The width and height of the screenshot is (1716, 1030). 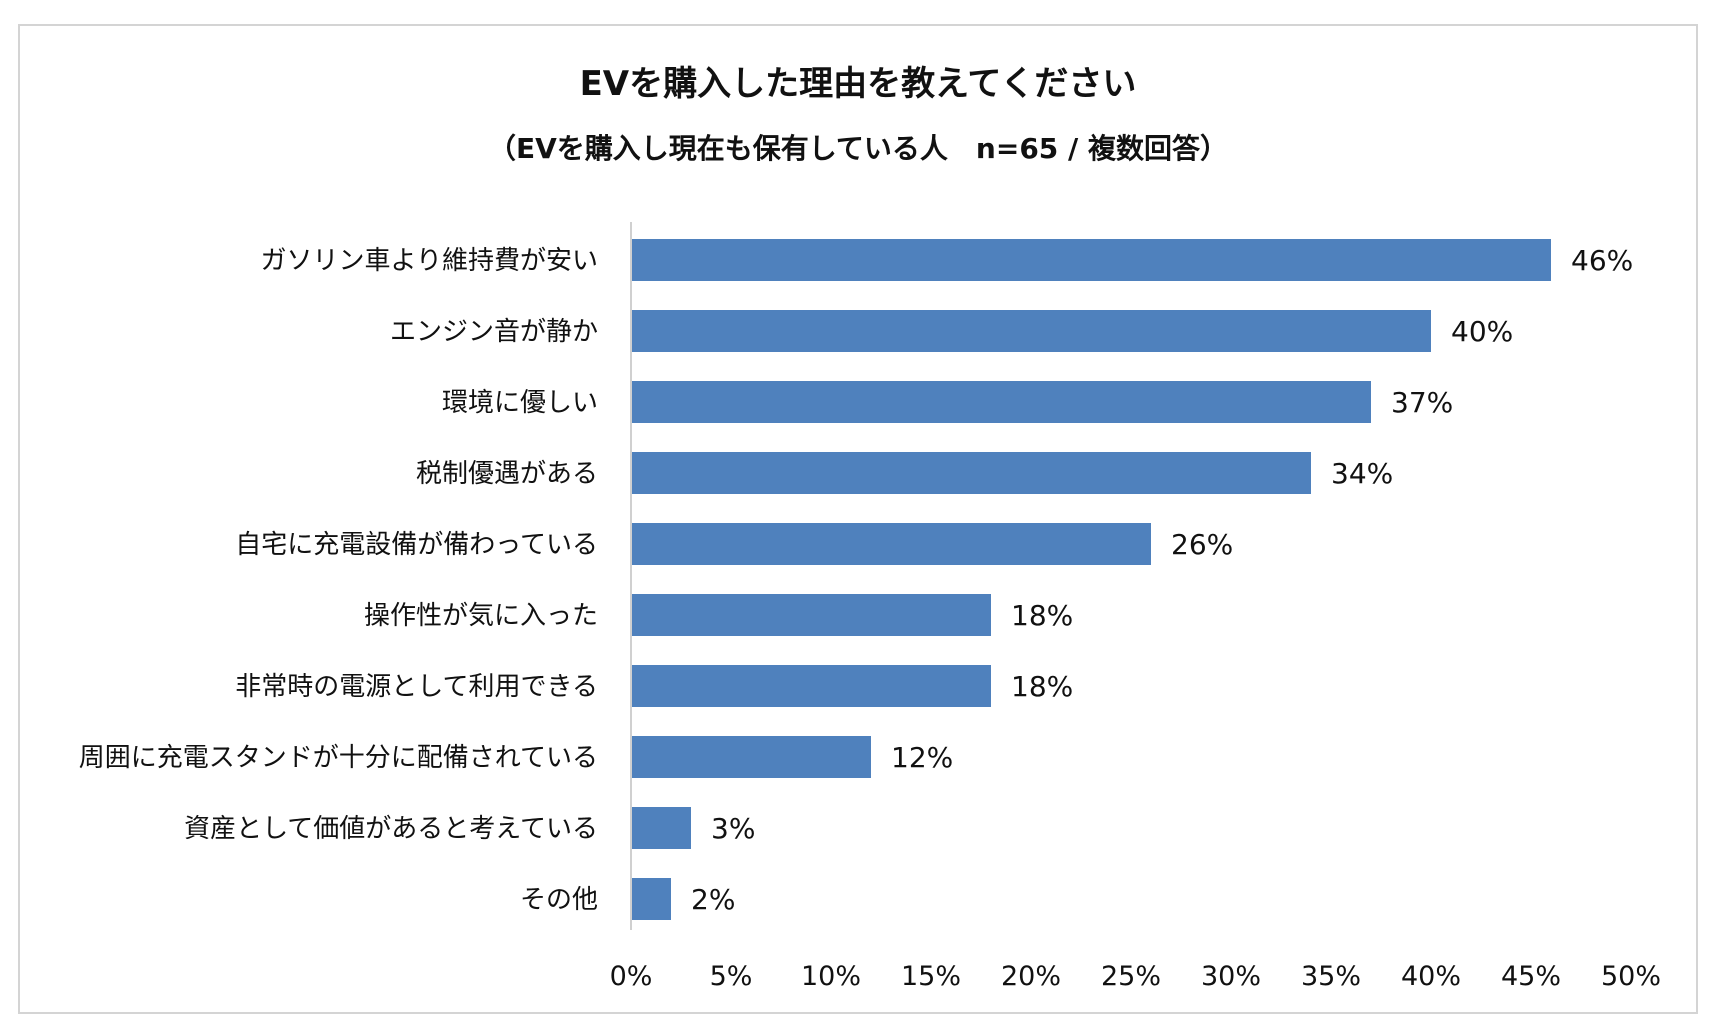 I want to click on category-label-7: 非常時の電源として利用できる, so click(x=416, y=687).